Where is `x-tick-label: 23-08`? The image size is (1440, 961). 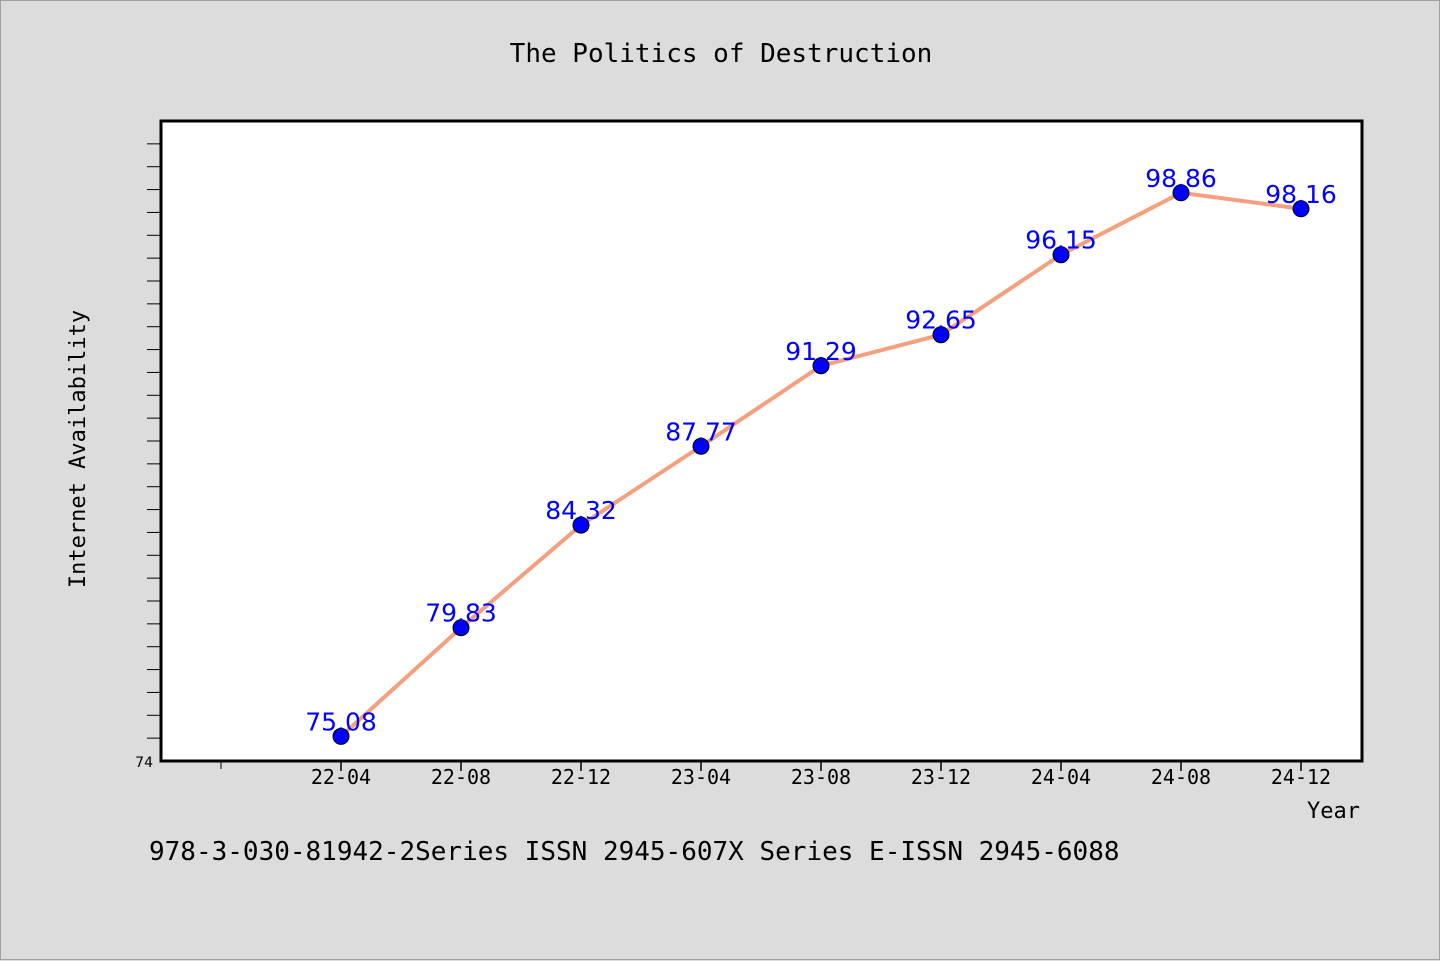
x-tick-label: 23-08 is located at coordinates (821, 777).